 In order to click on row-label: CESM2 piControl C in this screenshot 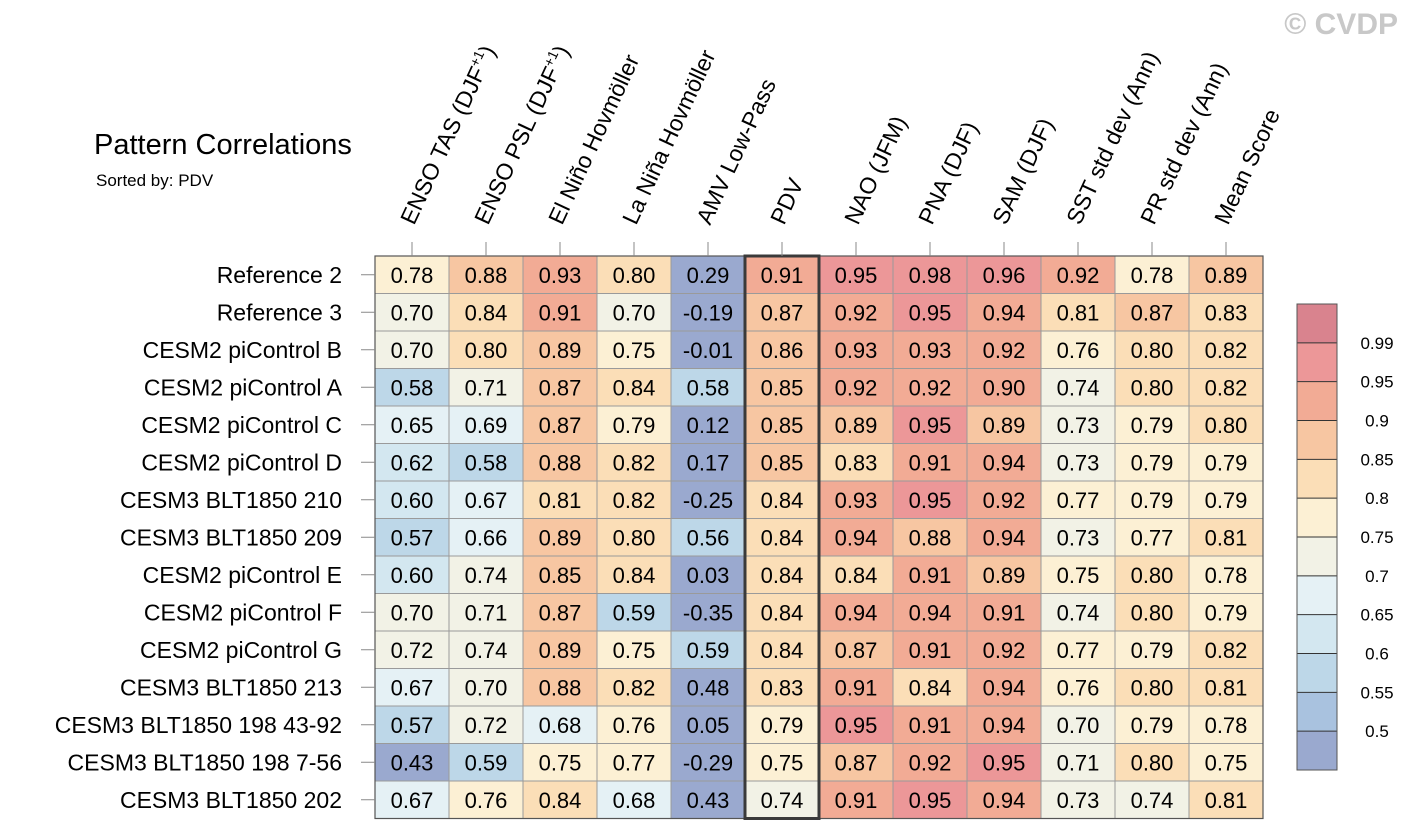, I will do `click(241, 425)`.